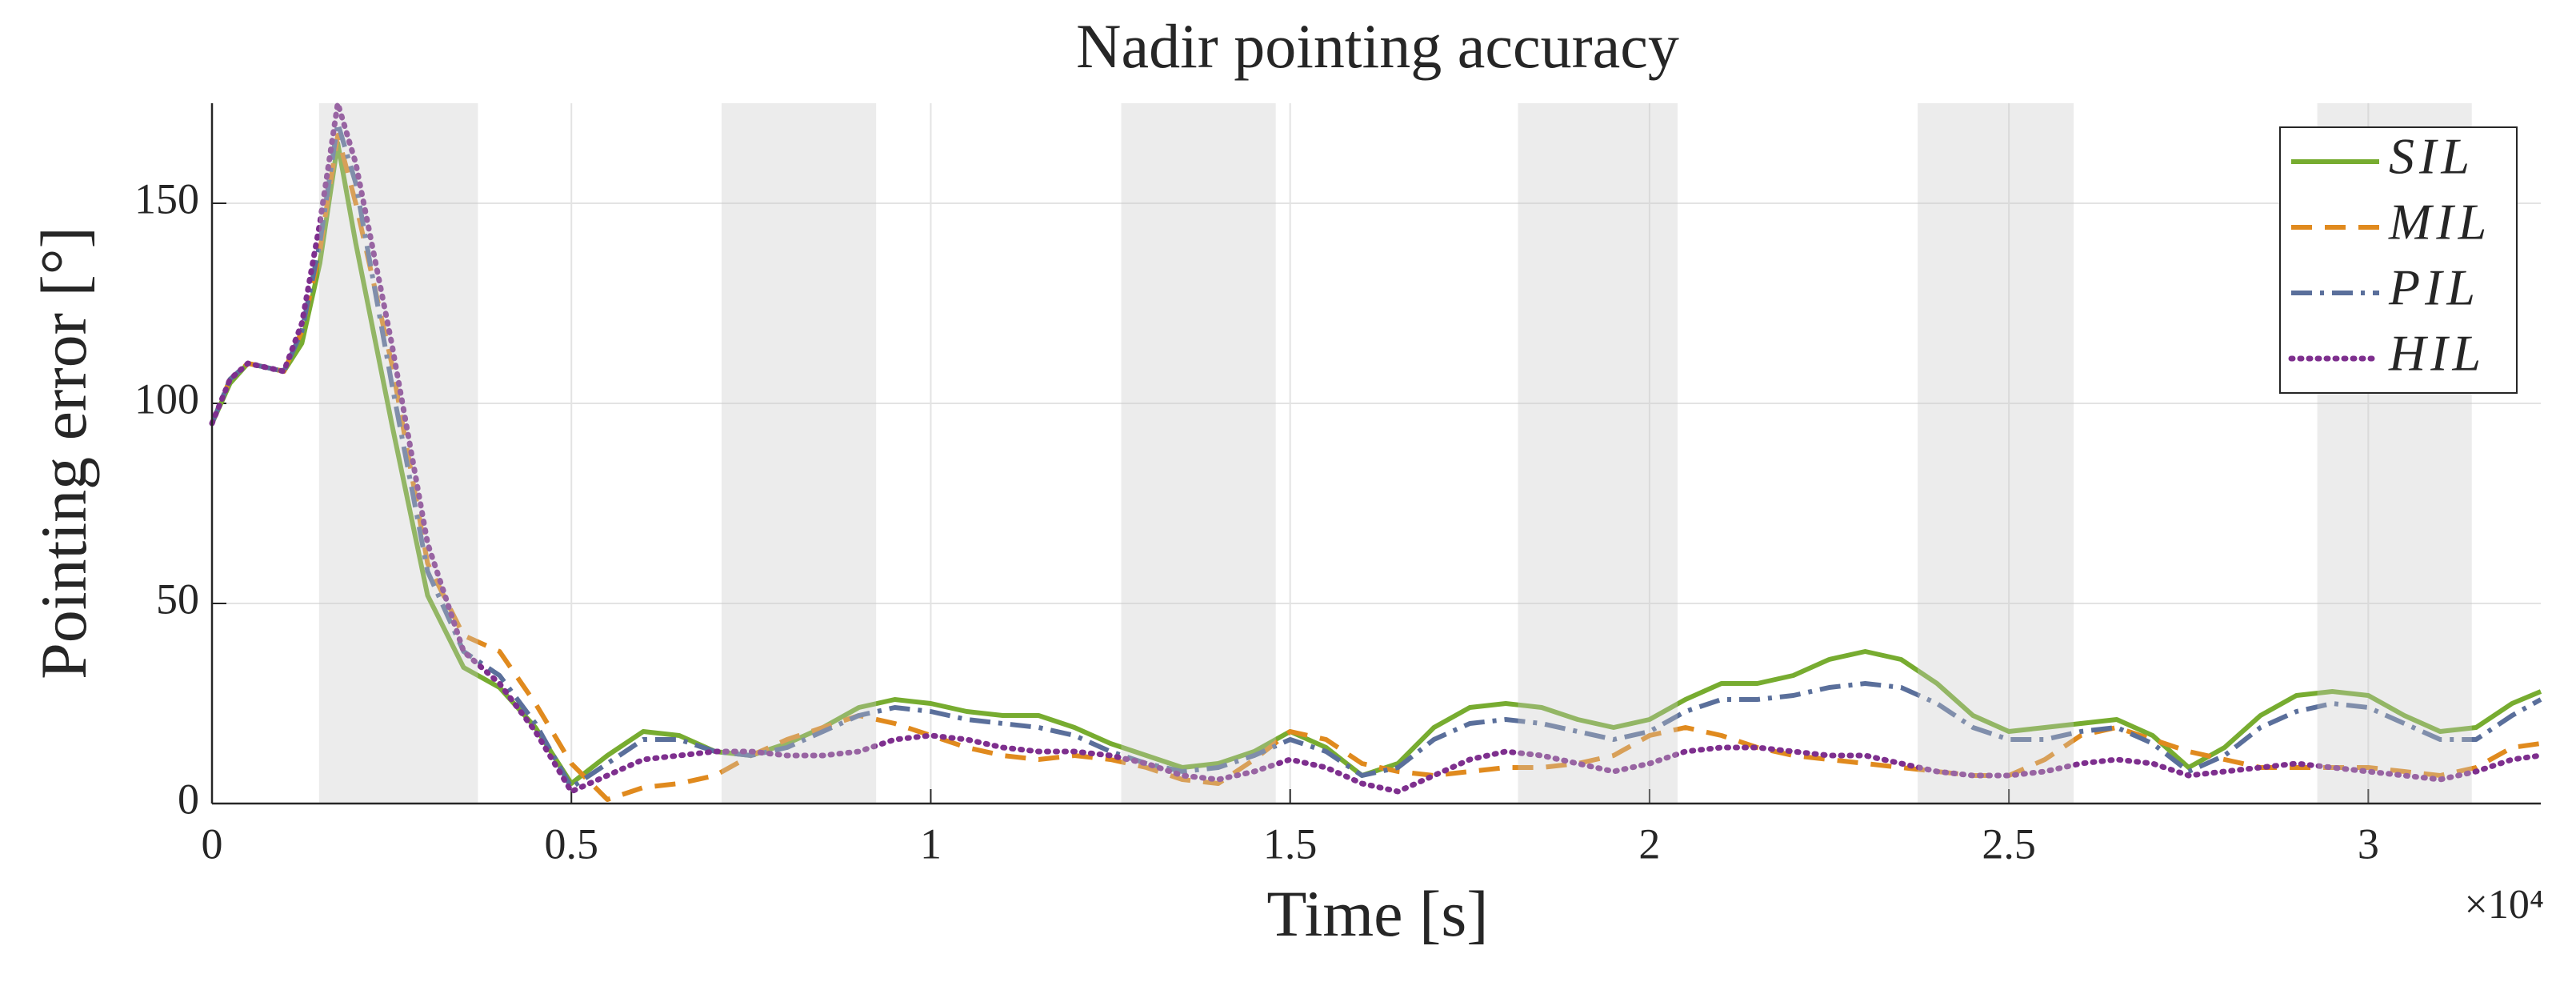  I want to click on legend-label: PIL, so click(2434, 287).